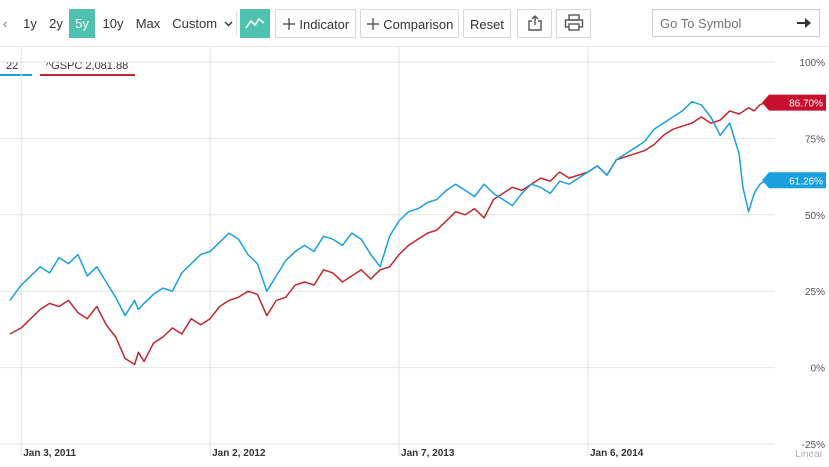 The height and width of the screenshot is (467, 829). I want to click on line-chart-icon, so click(255, 23).